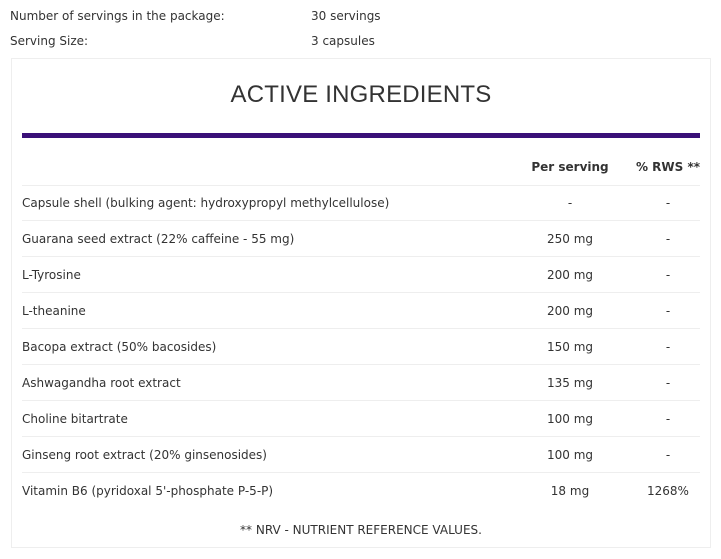  What do you see at coordinates (346, 16) in the screenshot?
I see `servings-value: 30 servings` at bounding box center [346, 16].